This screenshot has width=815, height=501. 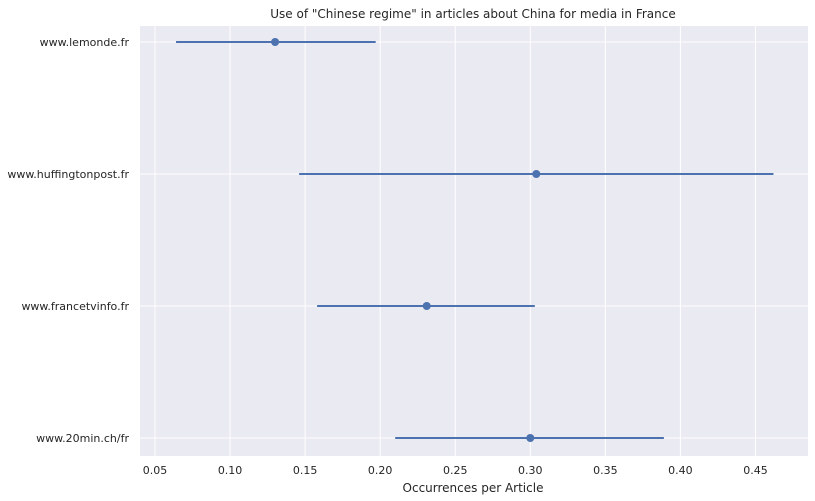 What do you see at coordinates (85, 42) in the screenshot?
I see `y-tick-label: www.lemonde.fr` at bounding box center [85, 42].